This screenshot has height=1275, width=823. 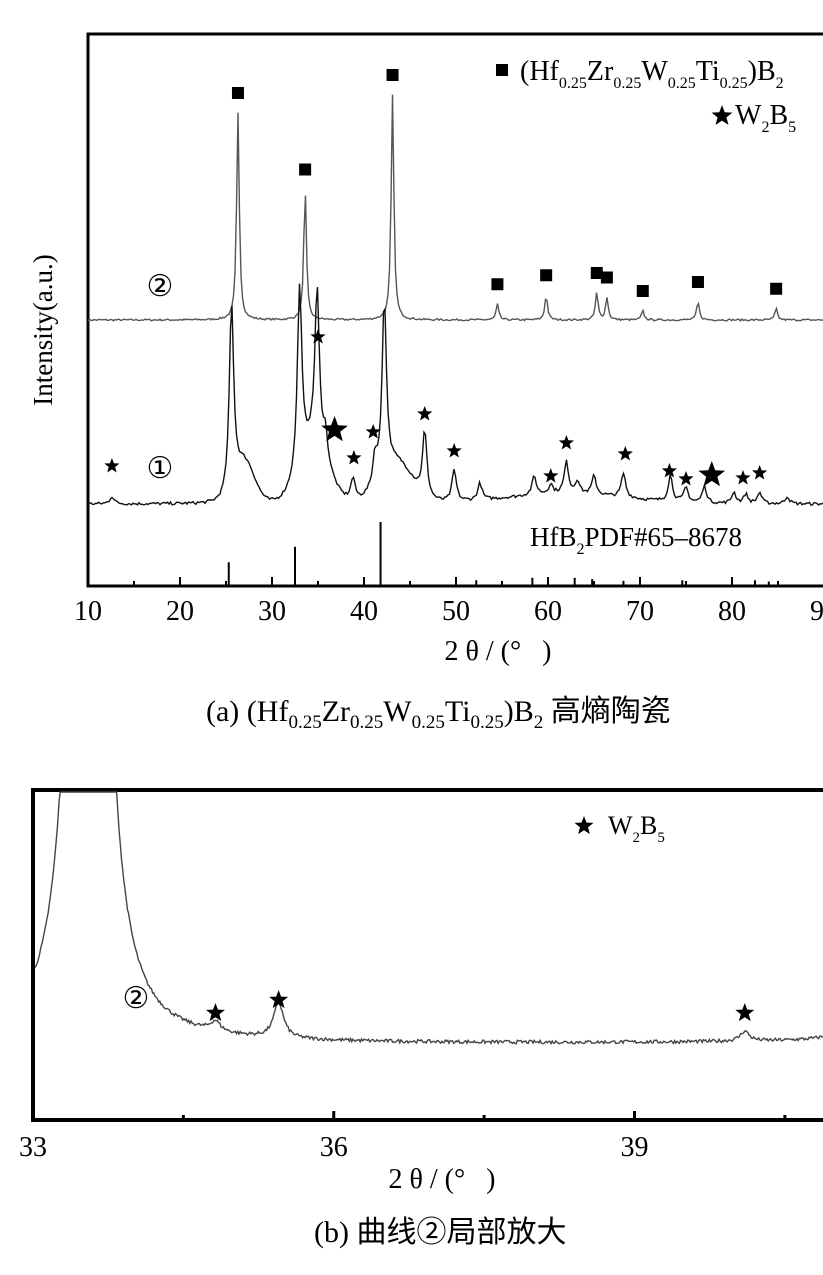 I want to click on x-tick-label: 10, so click(x=88, y=611).